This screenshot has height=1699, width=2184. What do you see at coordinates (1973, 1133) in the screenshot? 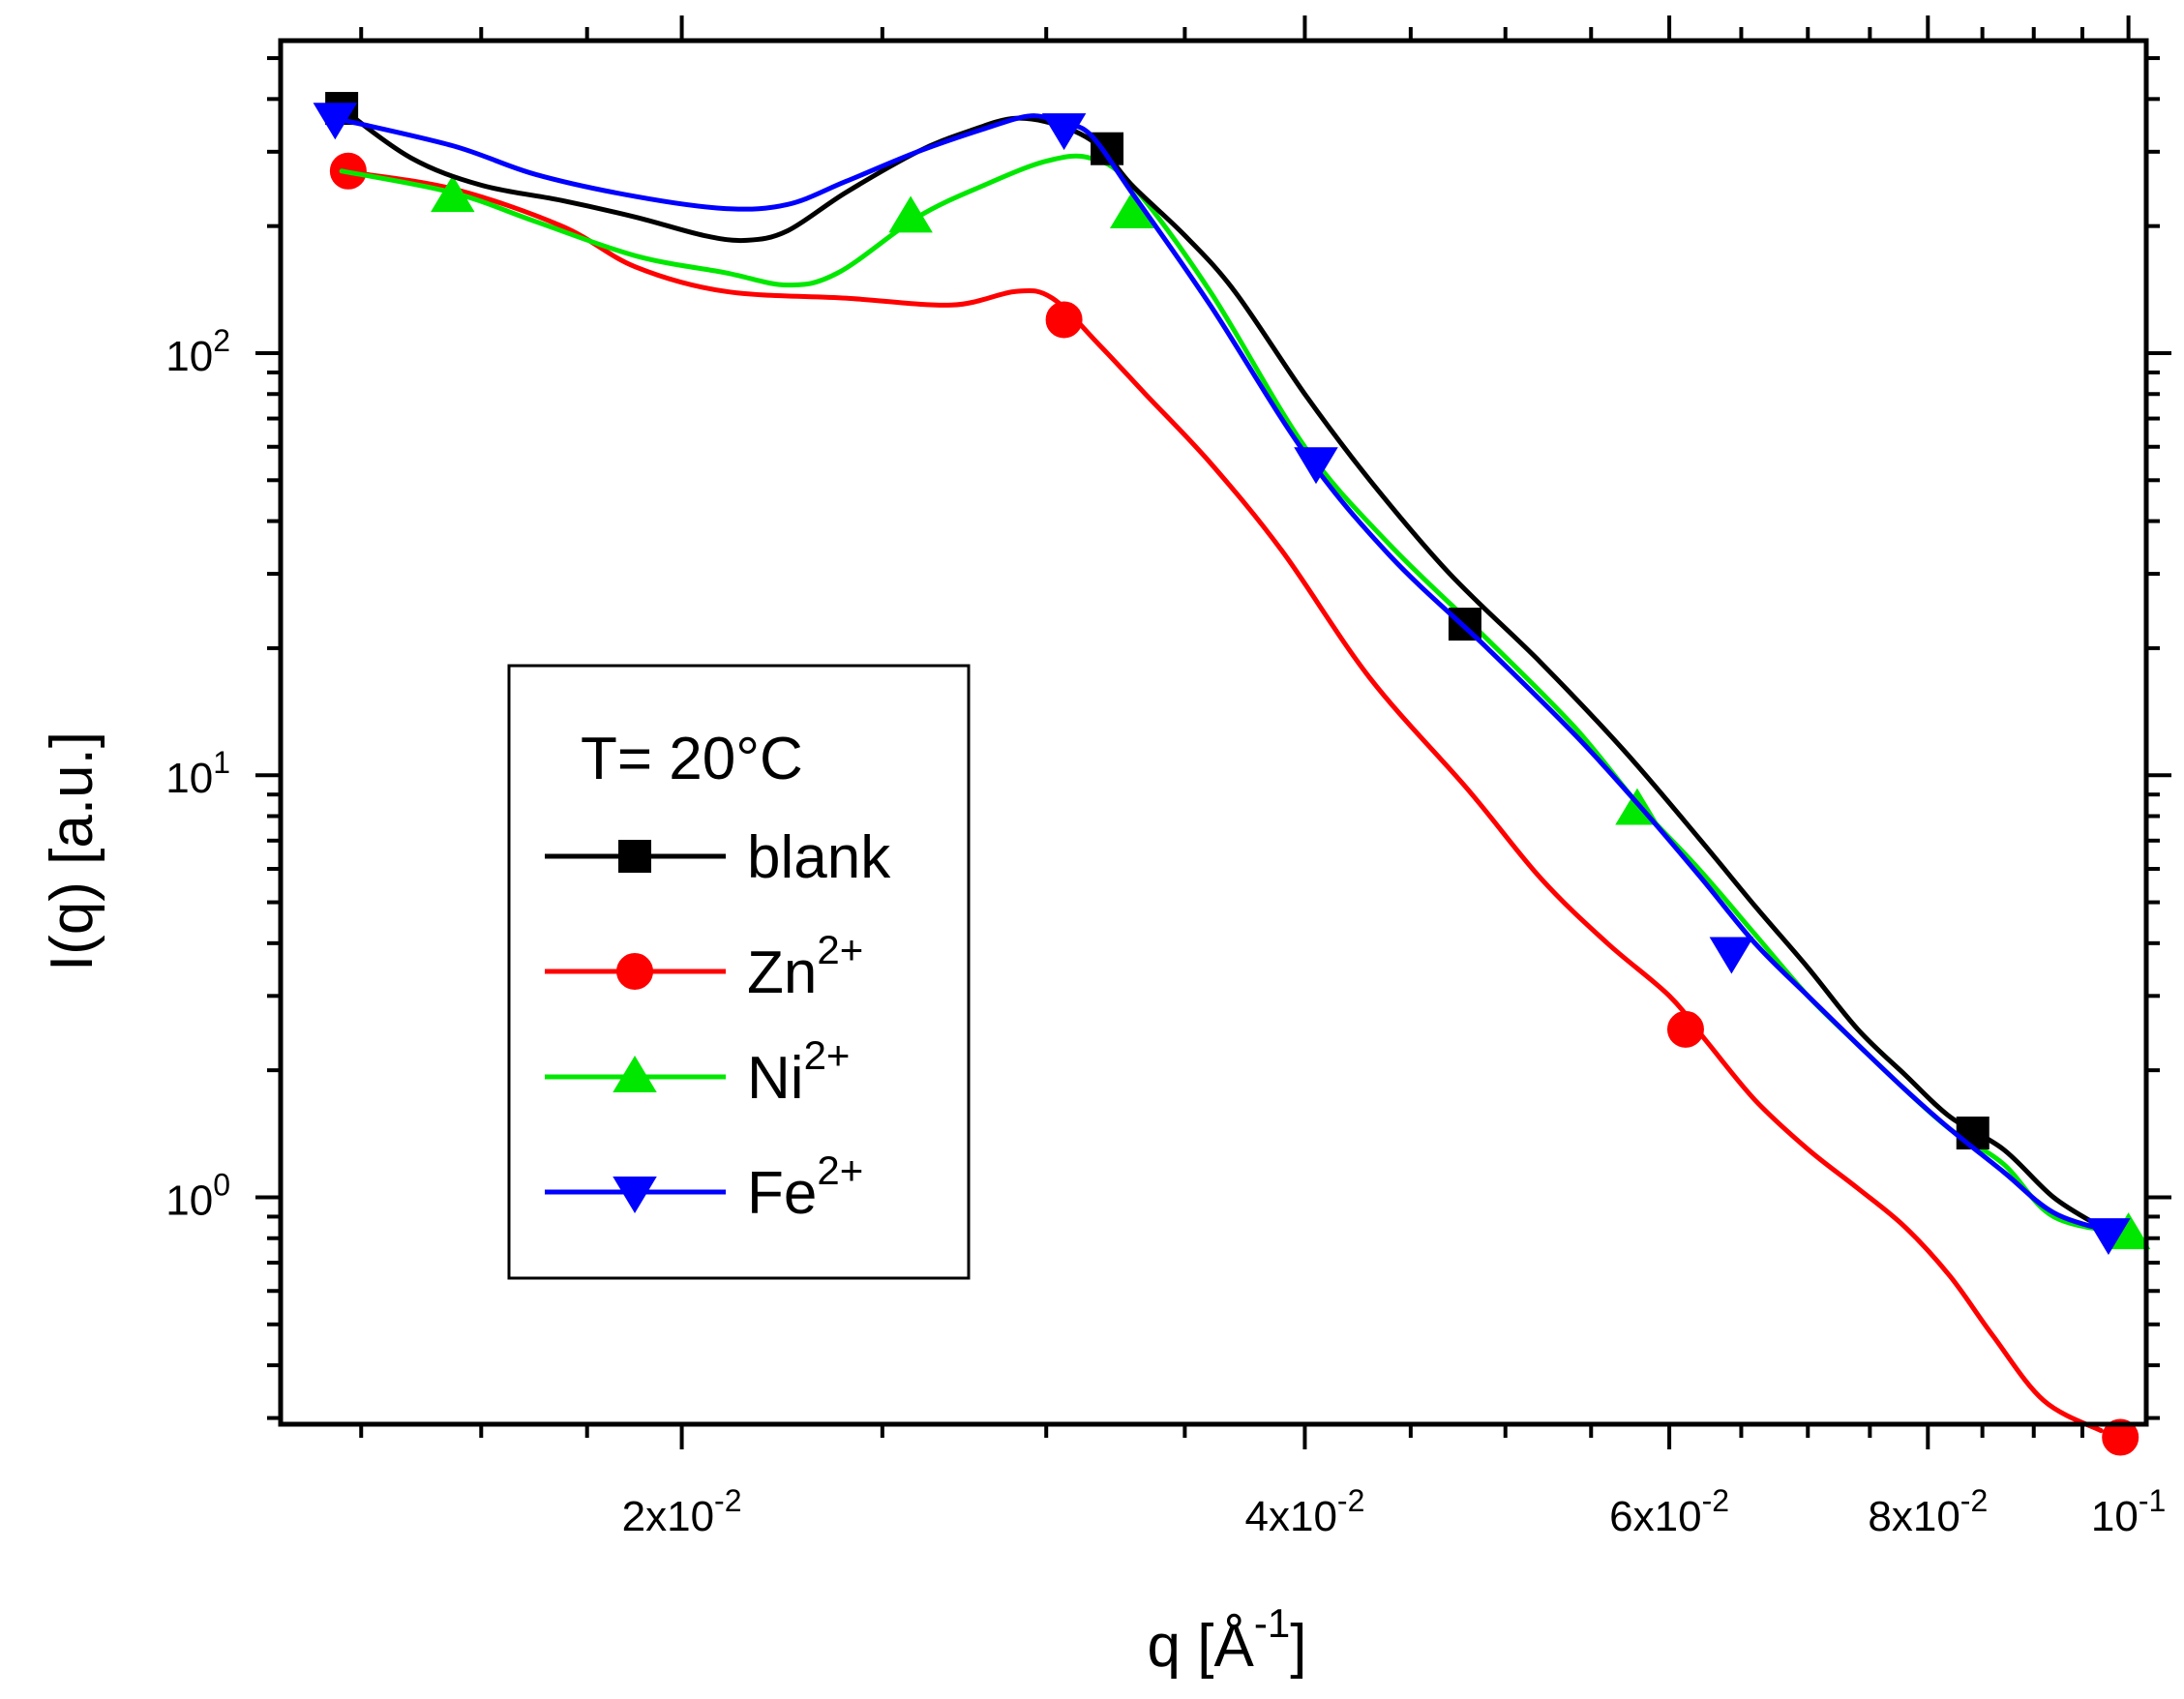
I see `data-point-blank` at bounding box center [1973, 1133].